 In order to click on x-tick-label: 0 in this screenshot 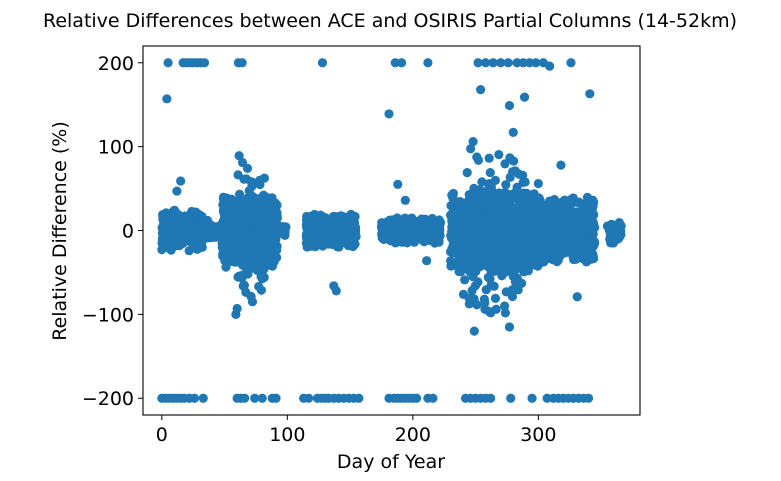, I will do `click(162, 435)`.